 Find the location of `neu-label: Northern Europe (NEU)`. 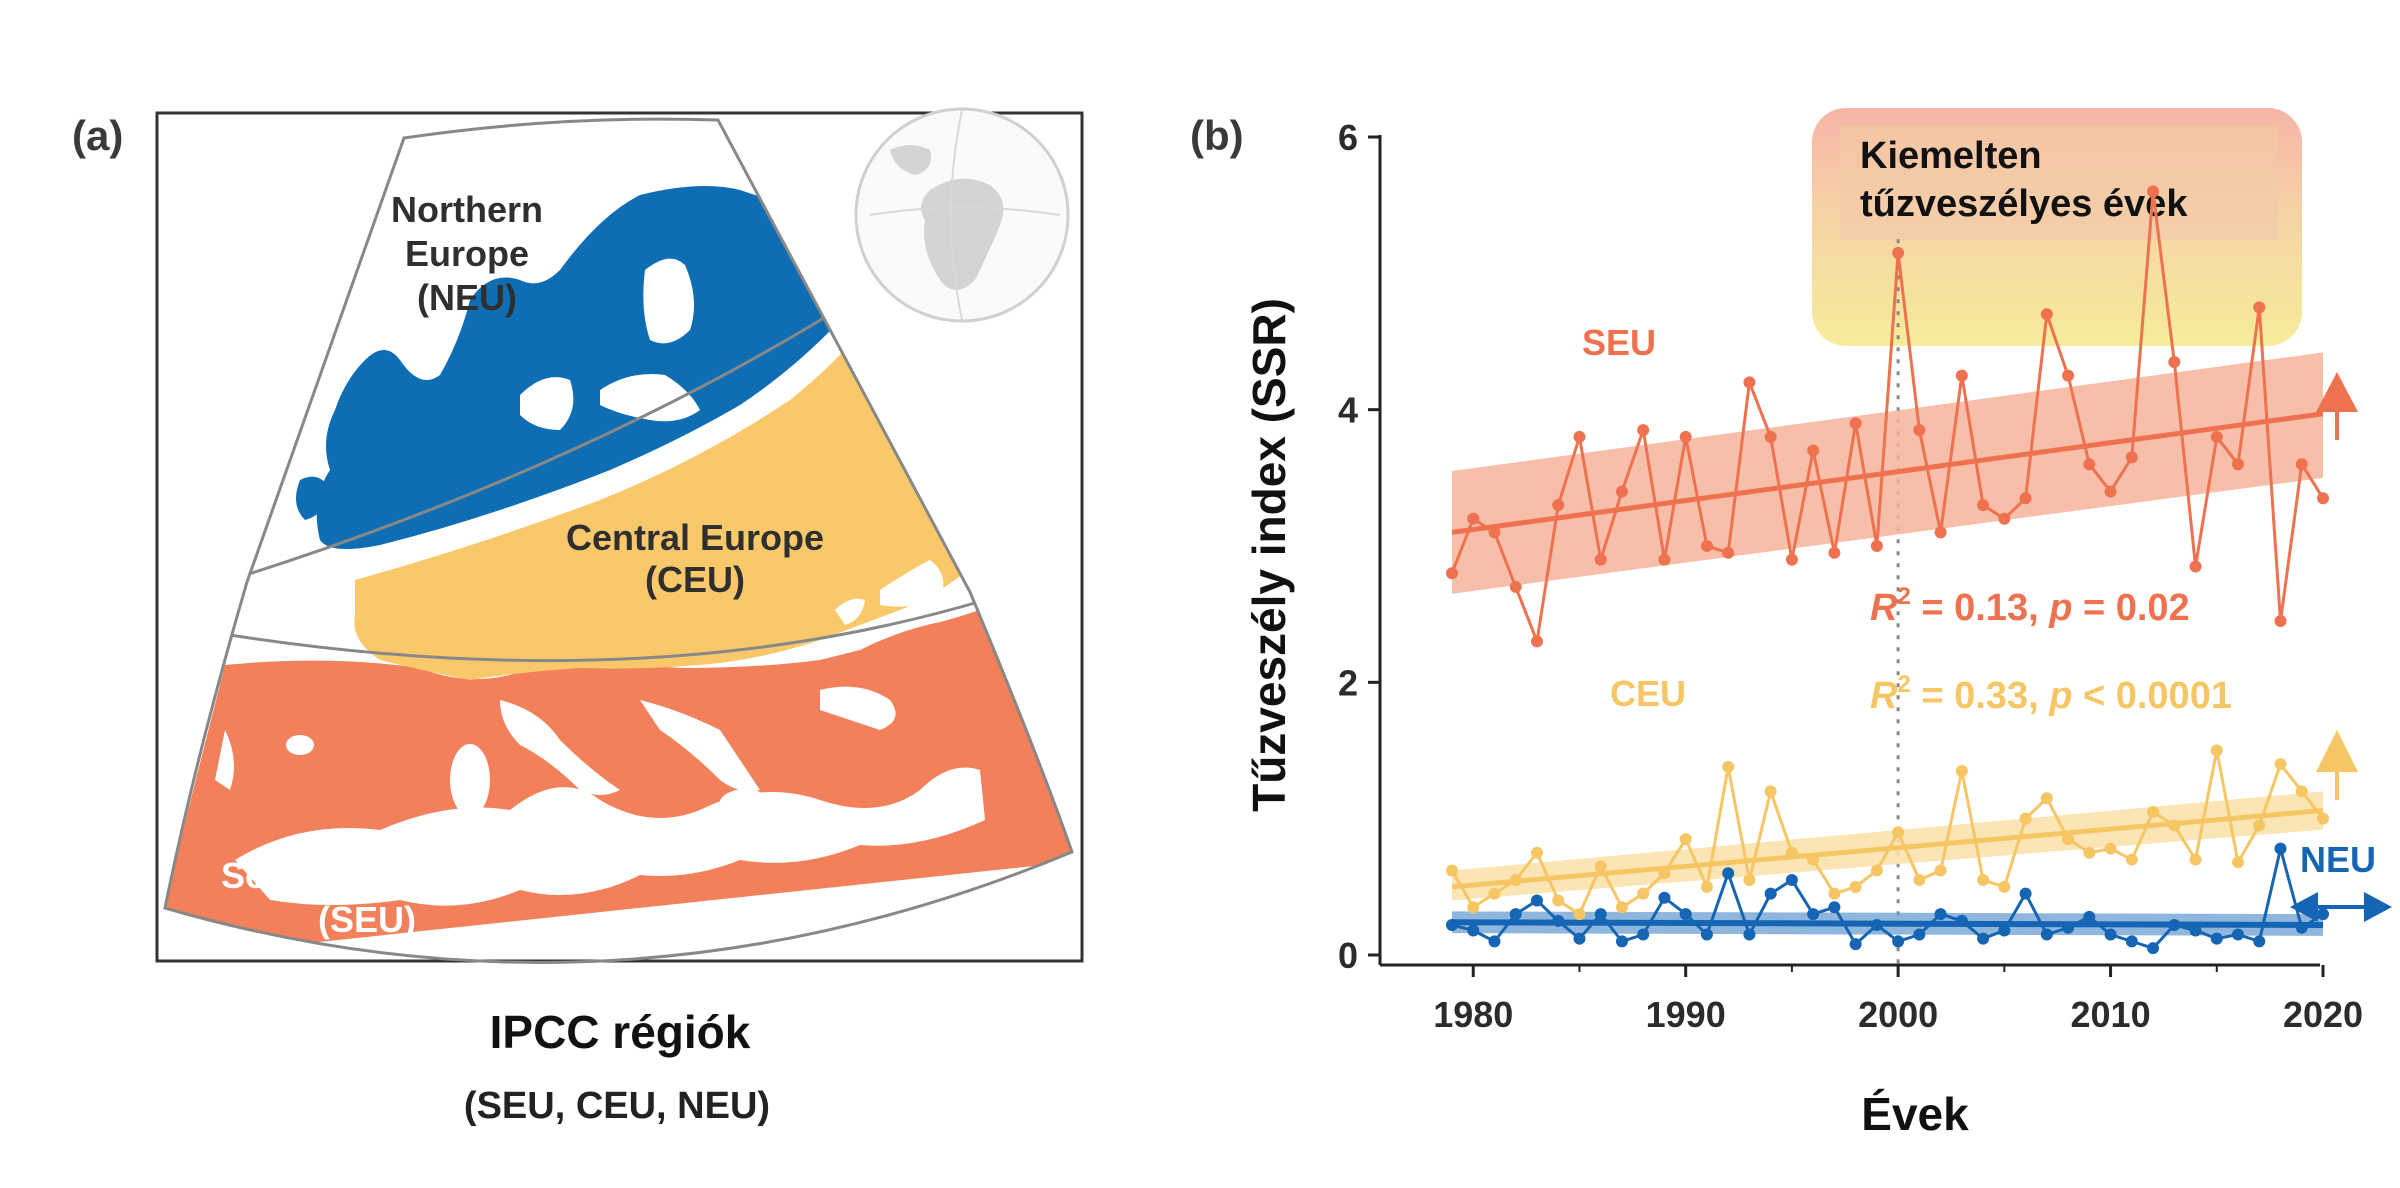

neu-label: Northern Europe (NEU) is located at coordinates (467, 253).